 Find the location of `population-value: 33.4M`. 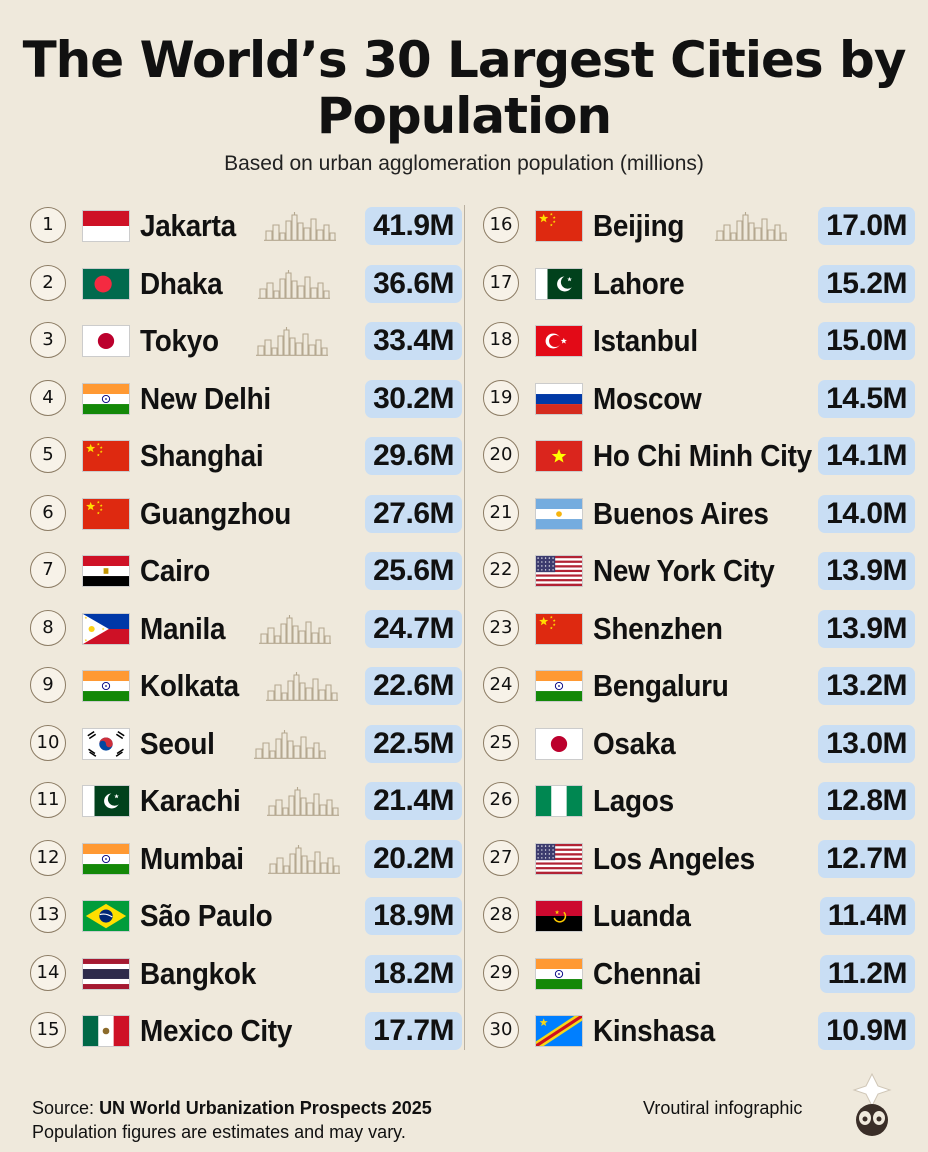

population-value: 33.4M is located at coordinates (413, 341).